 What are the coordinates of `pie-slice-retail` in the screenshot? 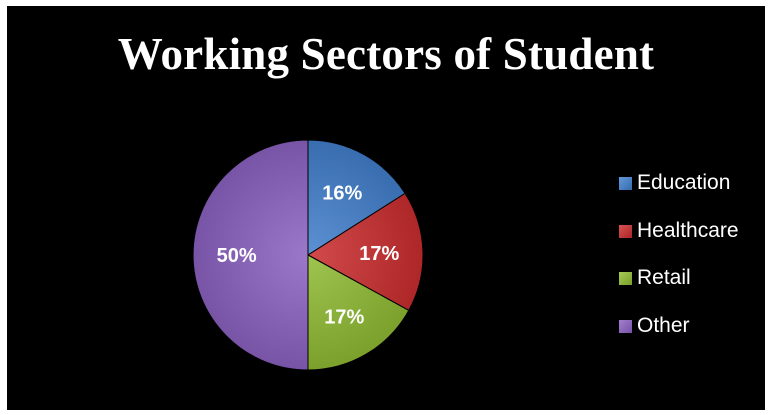 It's located at (358, 312).